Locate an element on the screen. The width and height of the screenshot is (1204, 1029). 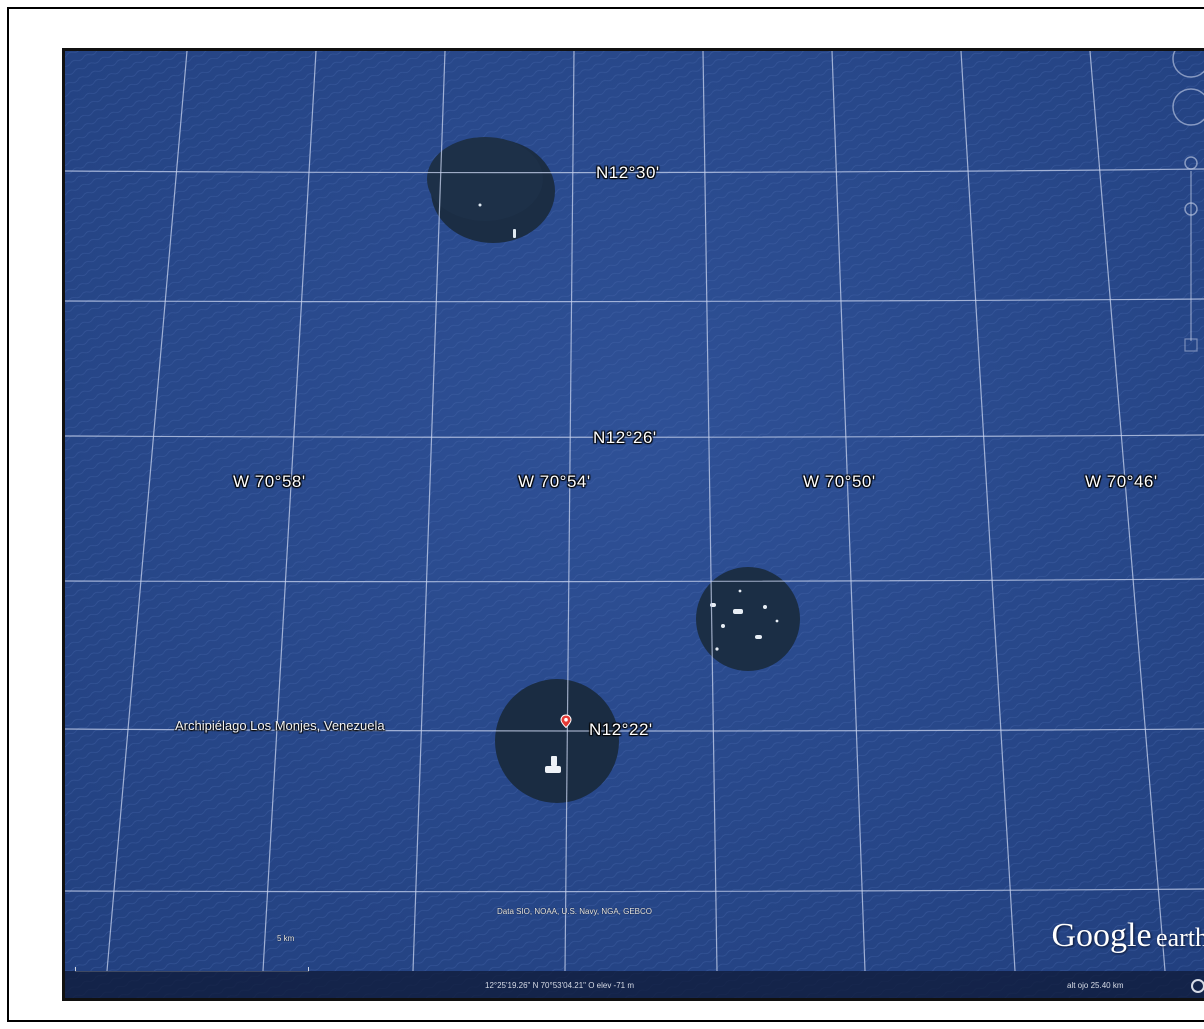
longitude-label: W 70°46' is located at coordinates (1121, 481).